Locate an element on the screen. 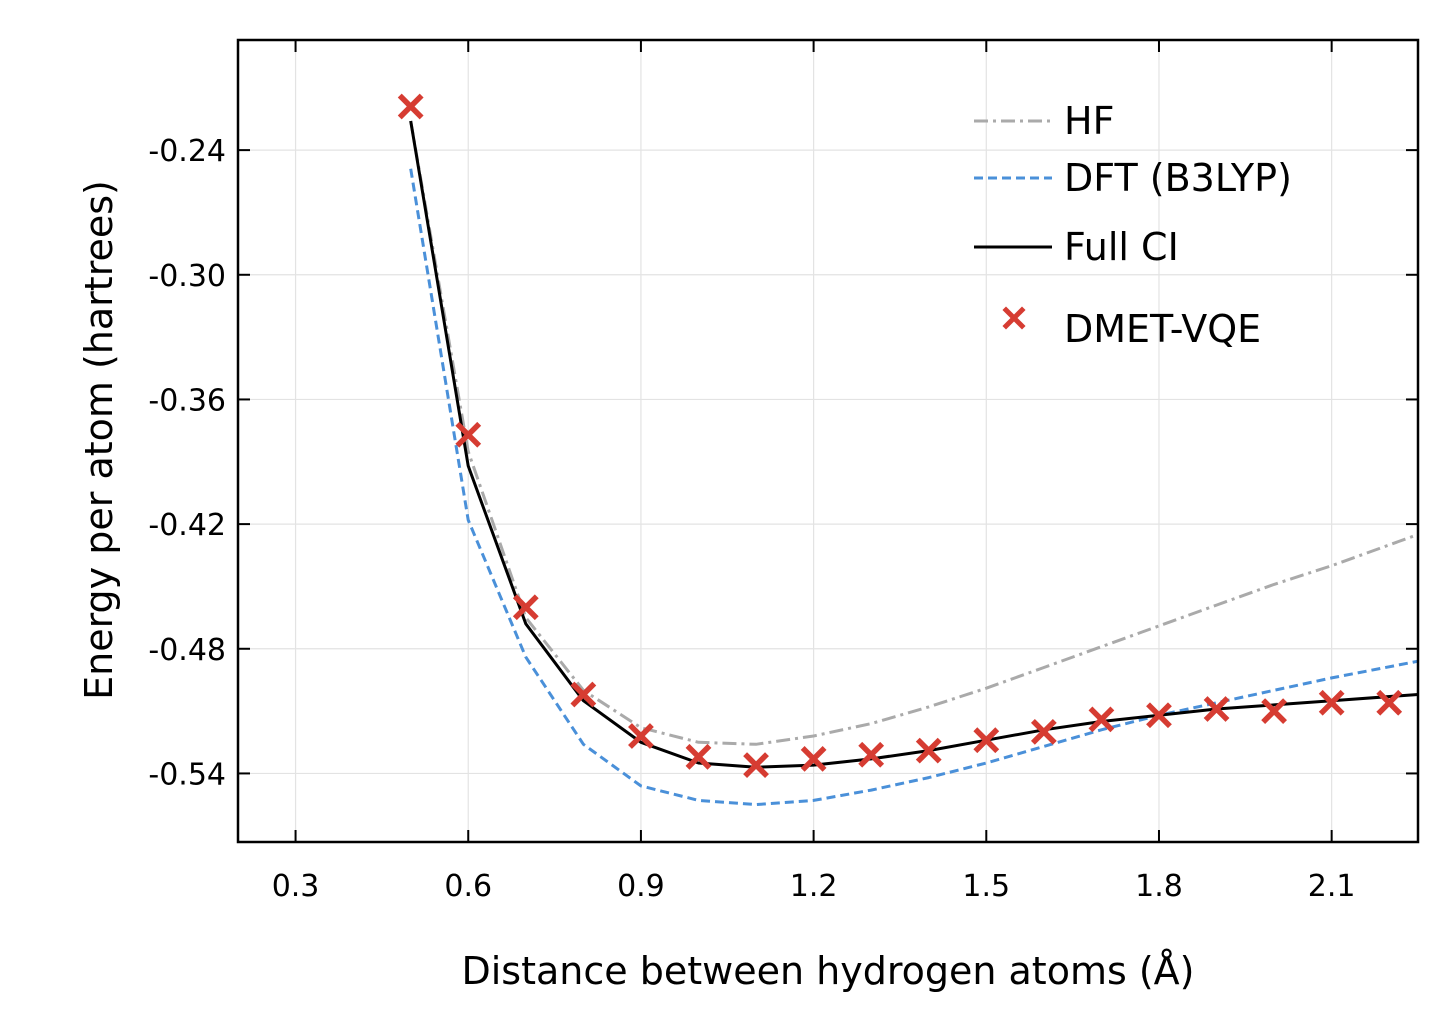 This screenshot has width=1456, height=1030. x-tick-label: 2.1 is located at coordinates (1332, 886).